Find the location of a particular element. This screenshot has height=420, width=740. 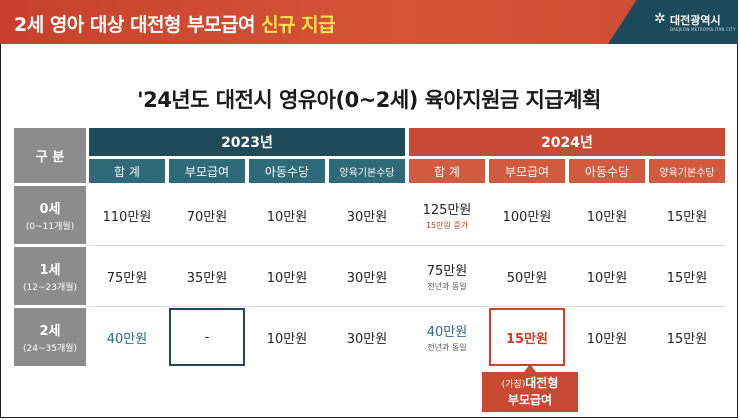

subheader-2024-child-allowance: 아동수당 is located at coordinates (607, 171).